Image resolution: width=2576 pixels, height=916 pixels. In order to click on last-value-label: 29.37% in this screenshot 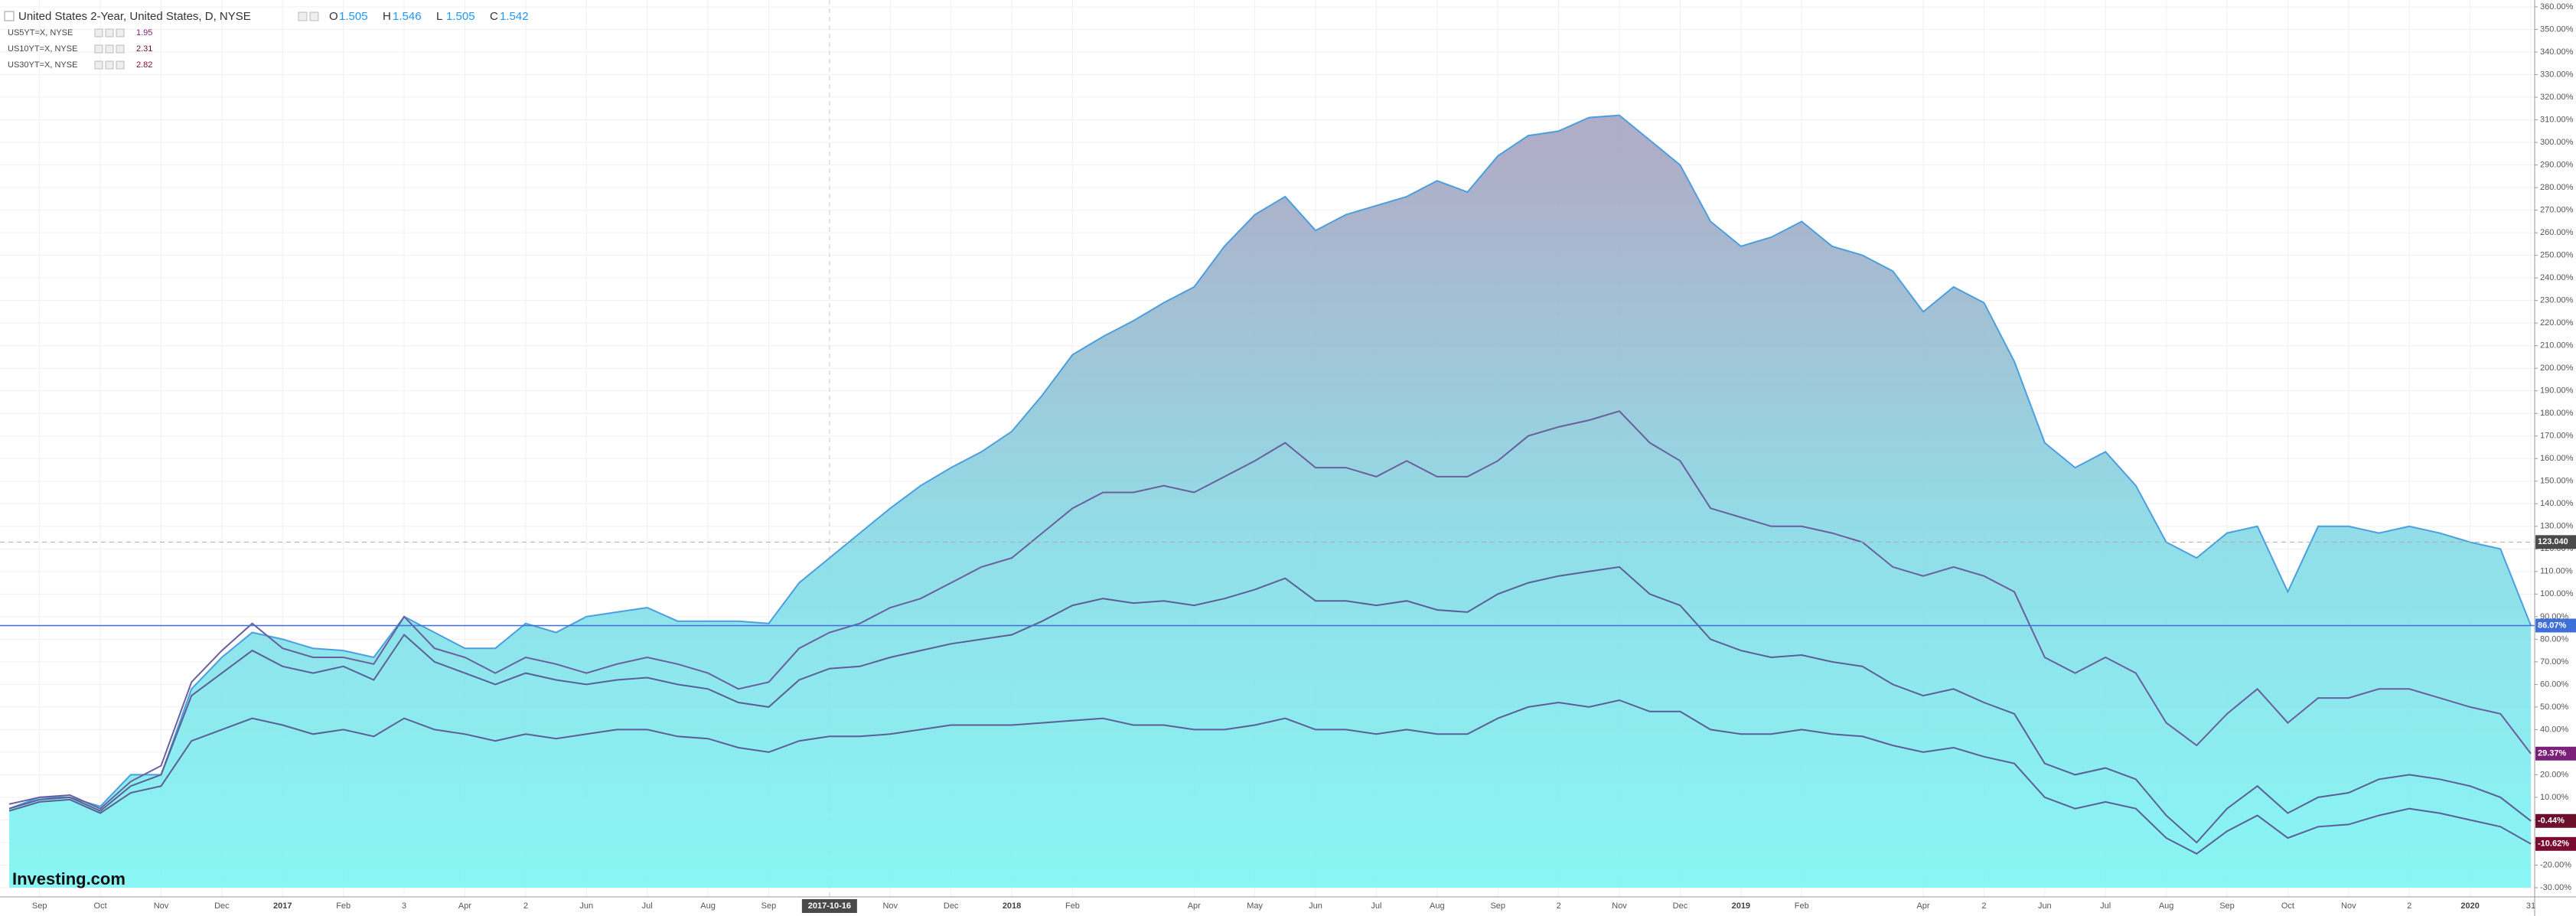, I will do `click(2552, 753)`.